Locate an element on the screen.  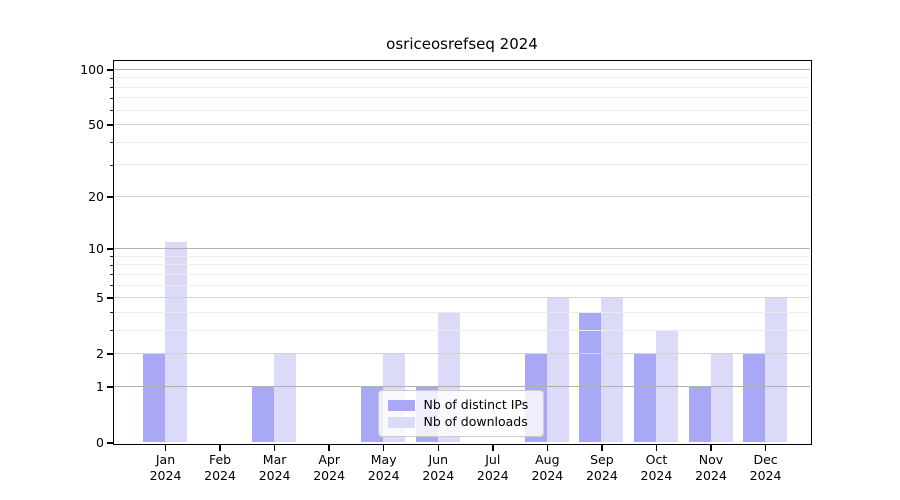
x-label-month-apr: Apr is located at coordinates (329, 459).